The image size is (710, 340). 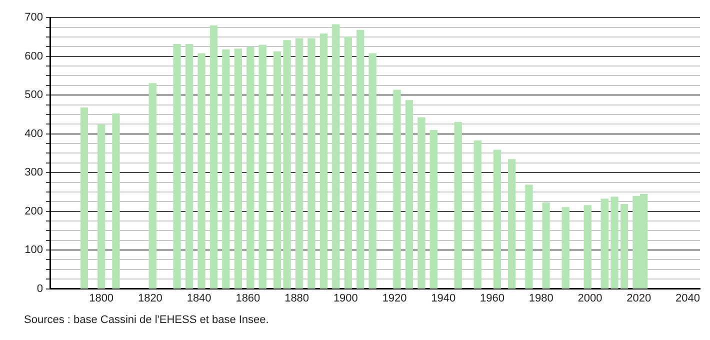 What do you see at coordinates (39, 288) in the screenshot?
I see `y-tick-label: 0` at bounding box center [39, 288].